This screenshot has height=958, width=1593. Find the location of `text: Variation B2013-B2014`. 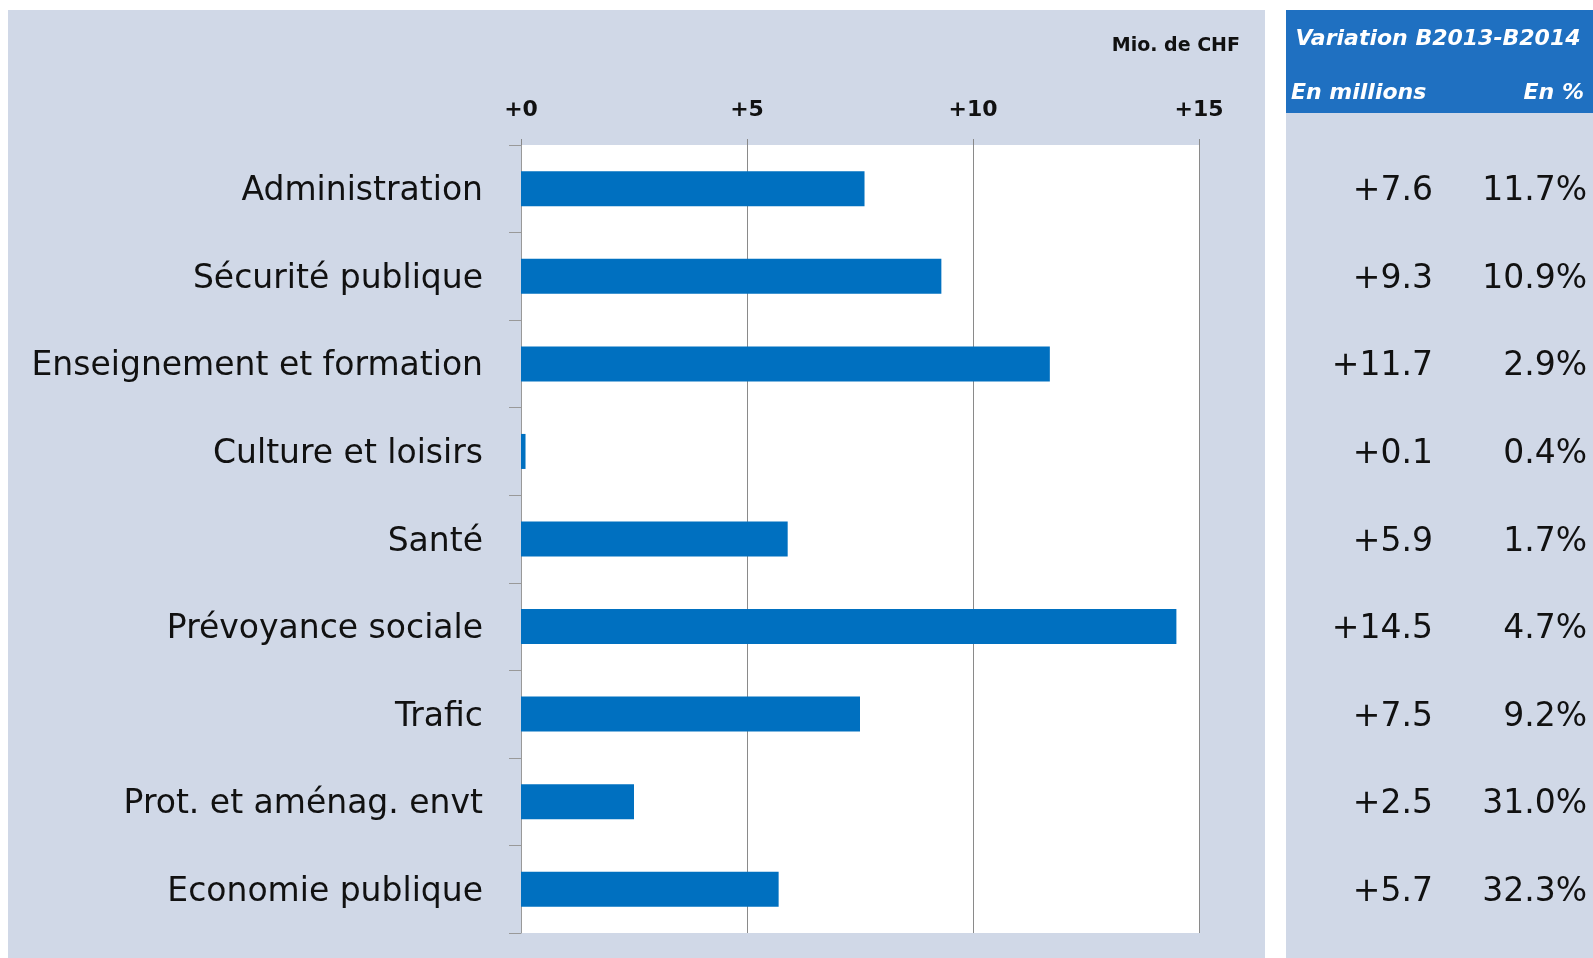

text: Variation B2013-B2014 is located at coordinates (1438, 37).